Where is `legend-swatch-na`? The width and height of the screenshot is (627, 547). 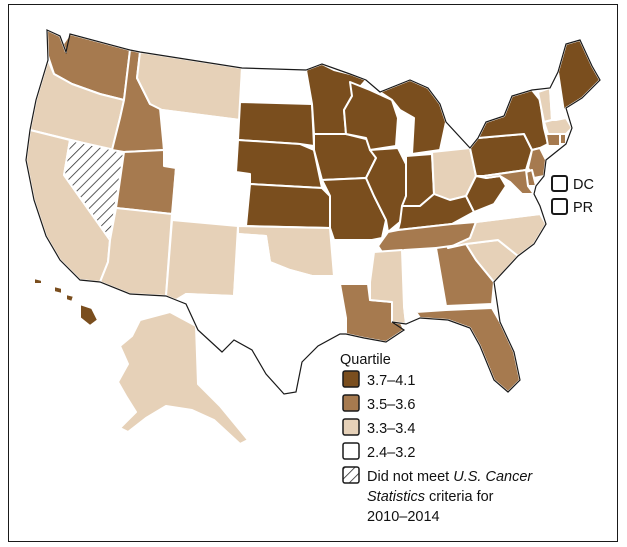
legend-swatch-na is located at coordinates (351, 475).